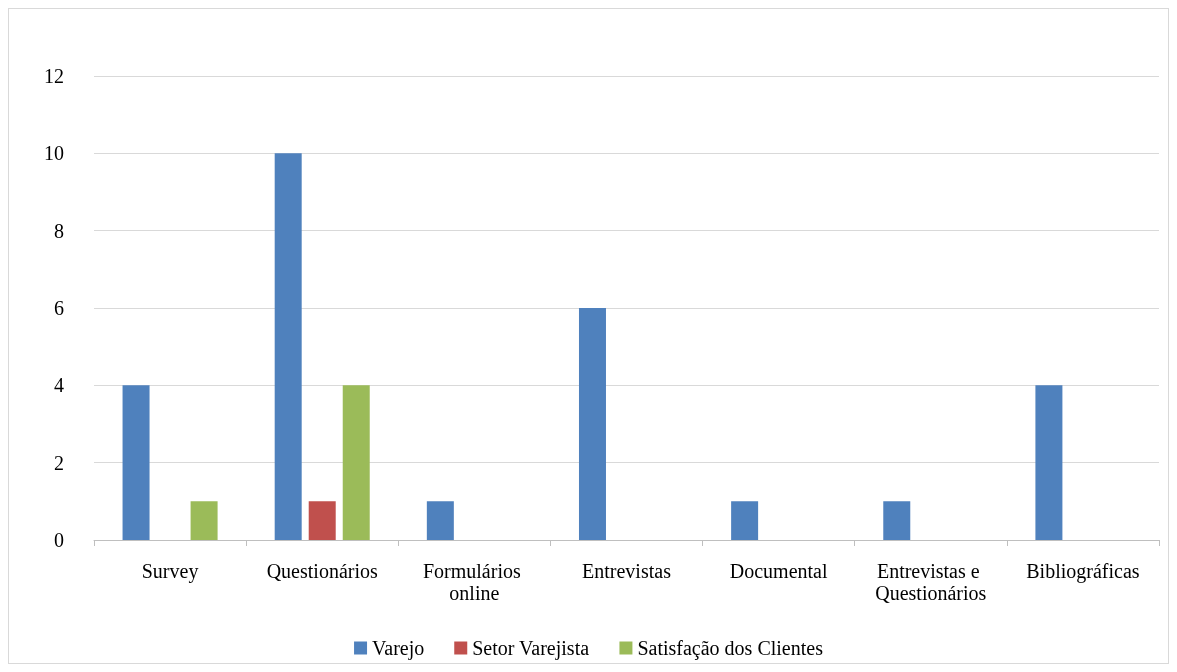 Image resolution: width=1177 pixels, height=672 pixels. Describe the element at coordinates (778, 571) in the screenshot. I see `x-tick-label: Documental` at that location.